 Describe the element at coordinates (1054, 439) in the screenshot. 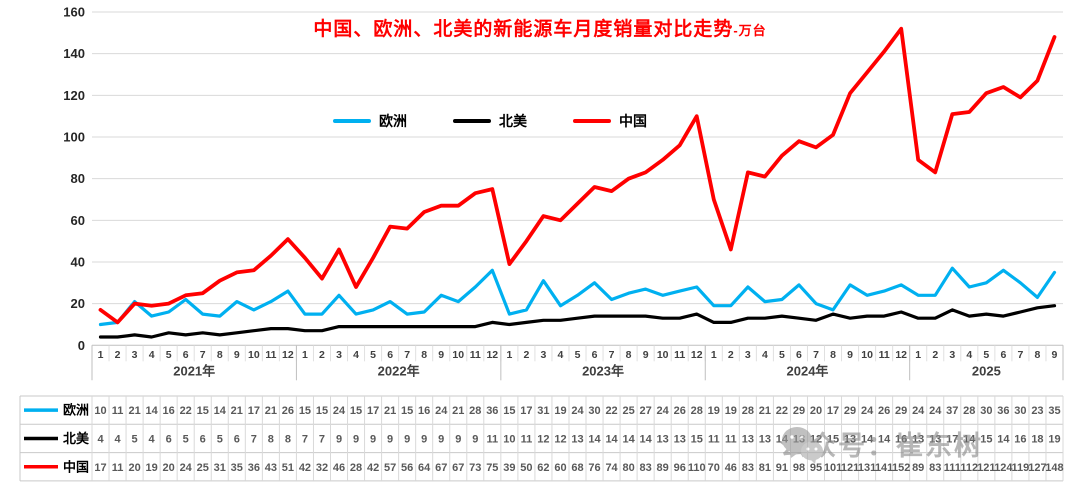

I see `table-value: 19` at that location.